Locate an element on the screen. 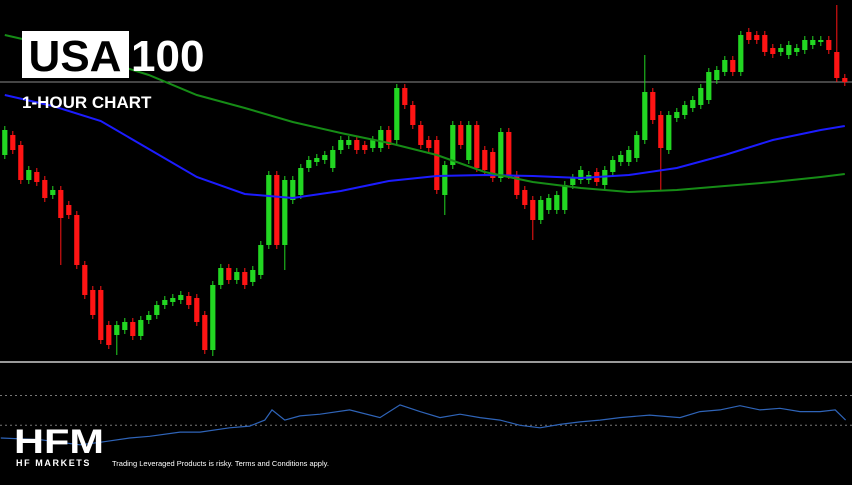 The width and height of the screenshot is (852, 485). title-symbol: USA is located at coordinates (75, 56).